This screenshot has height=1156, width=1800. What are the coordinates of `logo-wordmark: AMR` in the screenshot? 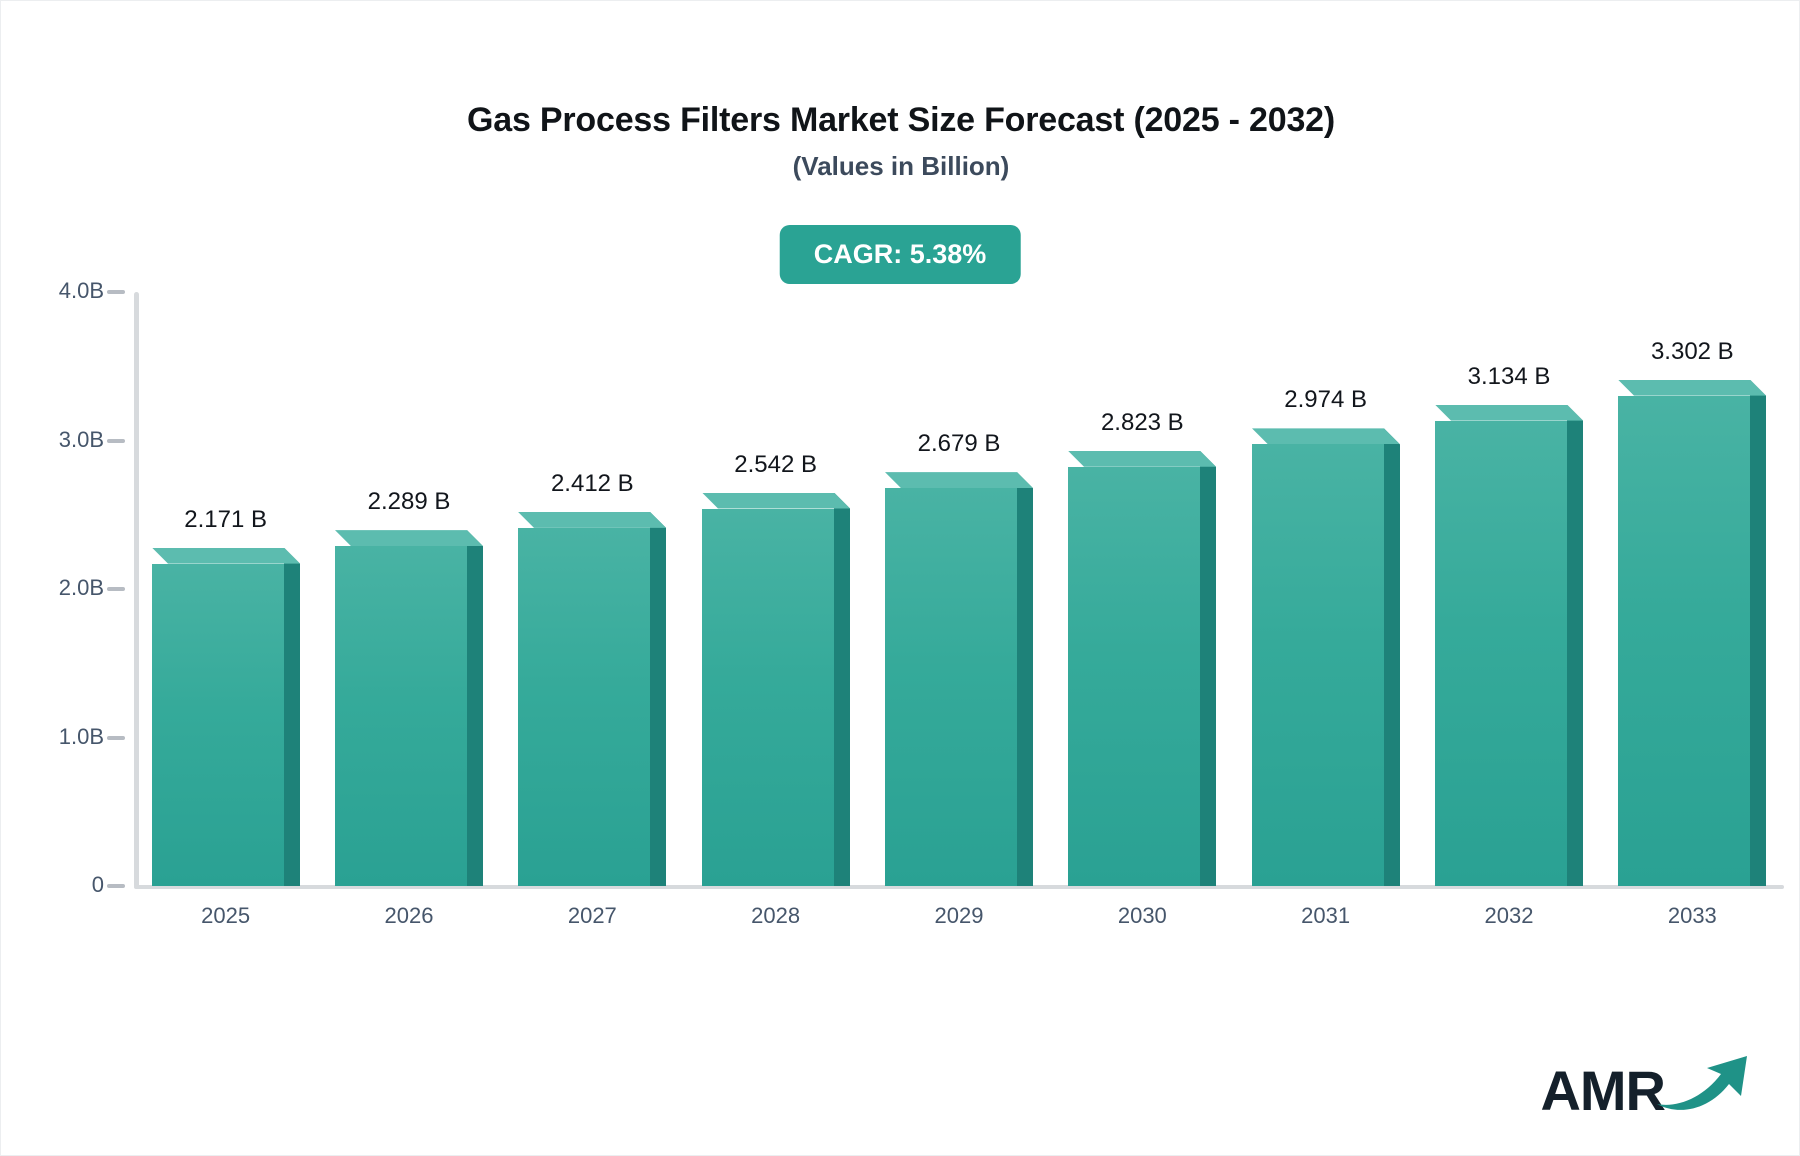 It's located at (1603, 1090).